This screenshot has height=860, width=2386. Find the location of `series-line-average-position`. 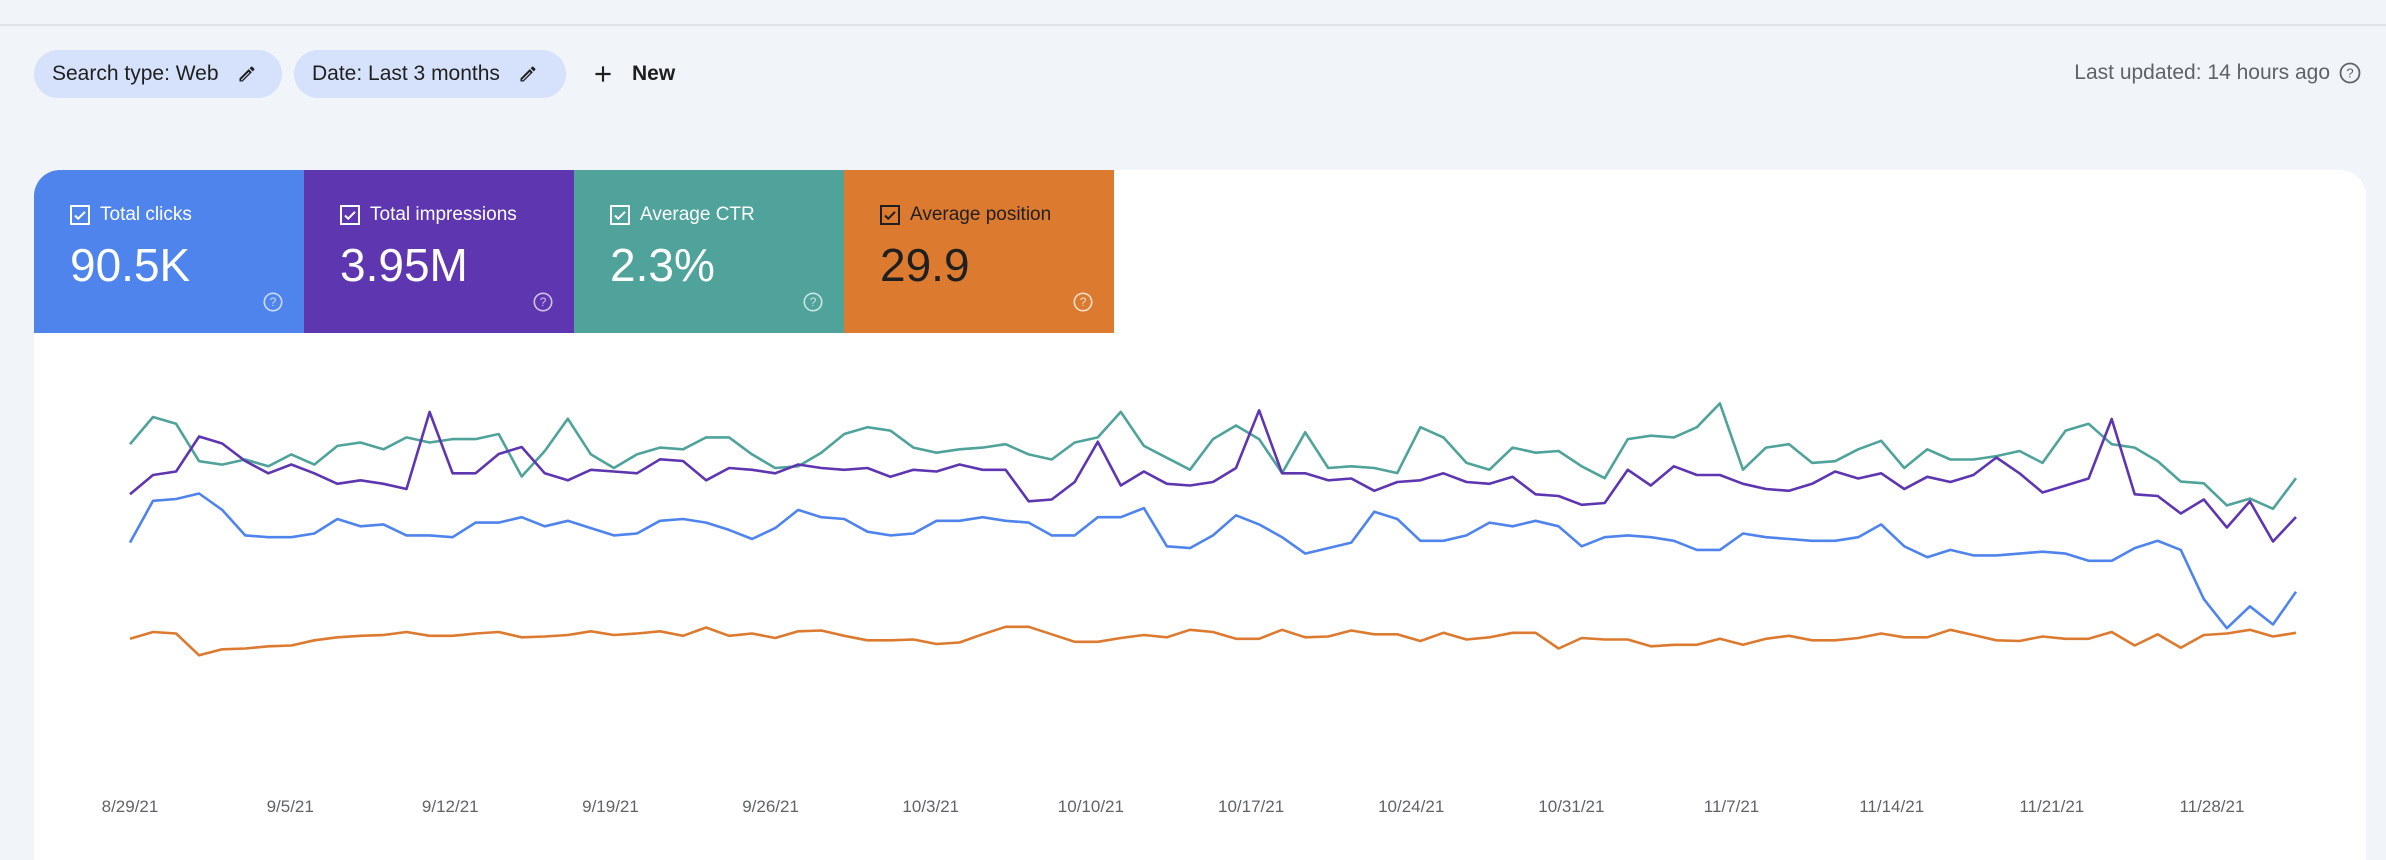

series-line-average-position is located at coordinates (1213, 641).